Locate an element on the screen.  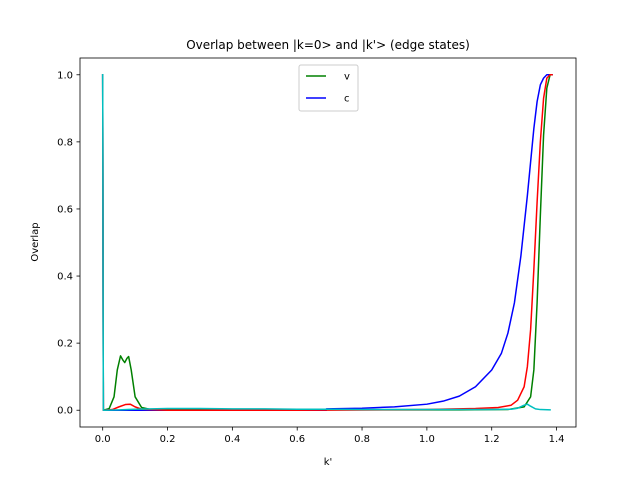
y-tick-label: 0.2 is located at coordinates (65, 344).